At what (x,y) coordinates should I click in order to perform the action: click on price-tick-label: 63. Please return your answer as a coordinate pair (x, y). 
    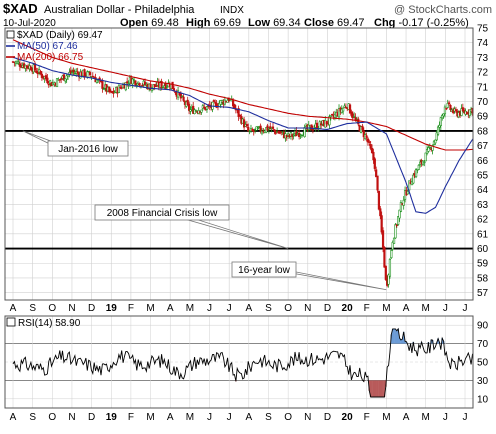
    Looking at the image, I should click on (483, 205).